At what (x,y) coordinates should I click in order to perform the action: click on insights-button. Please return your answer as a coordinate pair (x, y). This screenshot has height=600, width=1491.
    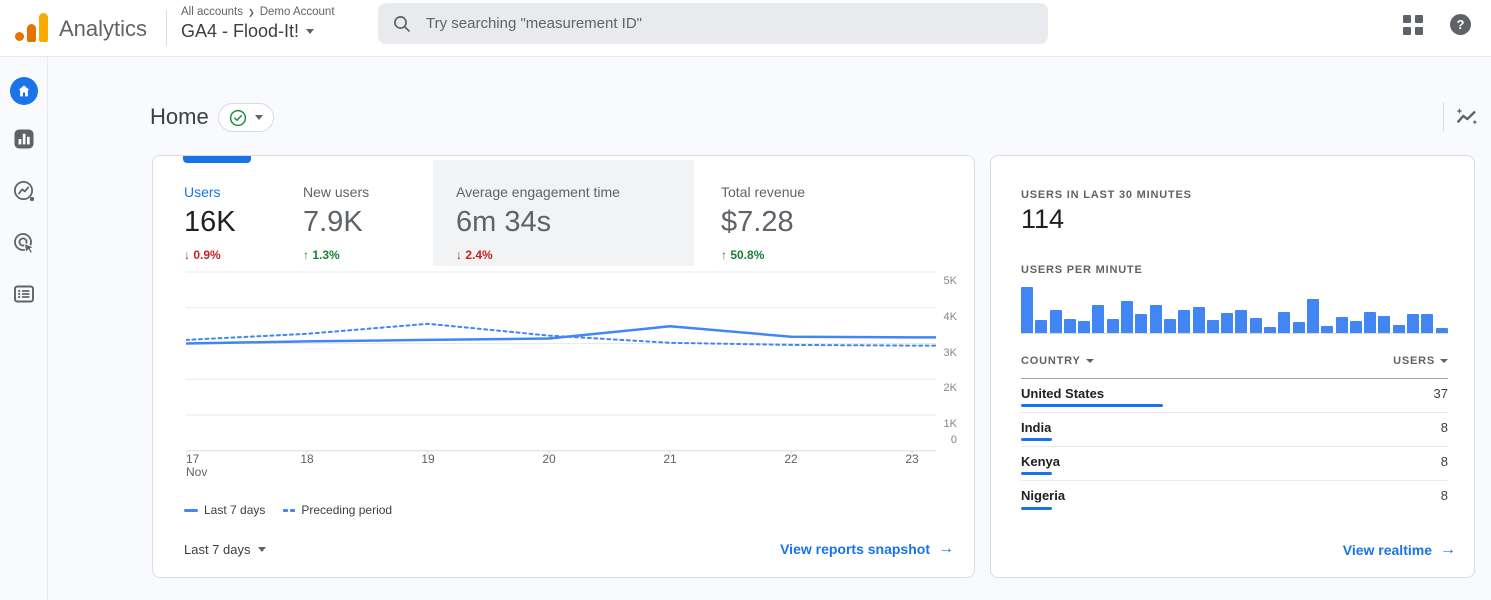
    Looking at the image, I should click on (1466, 117).